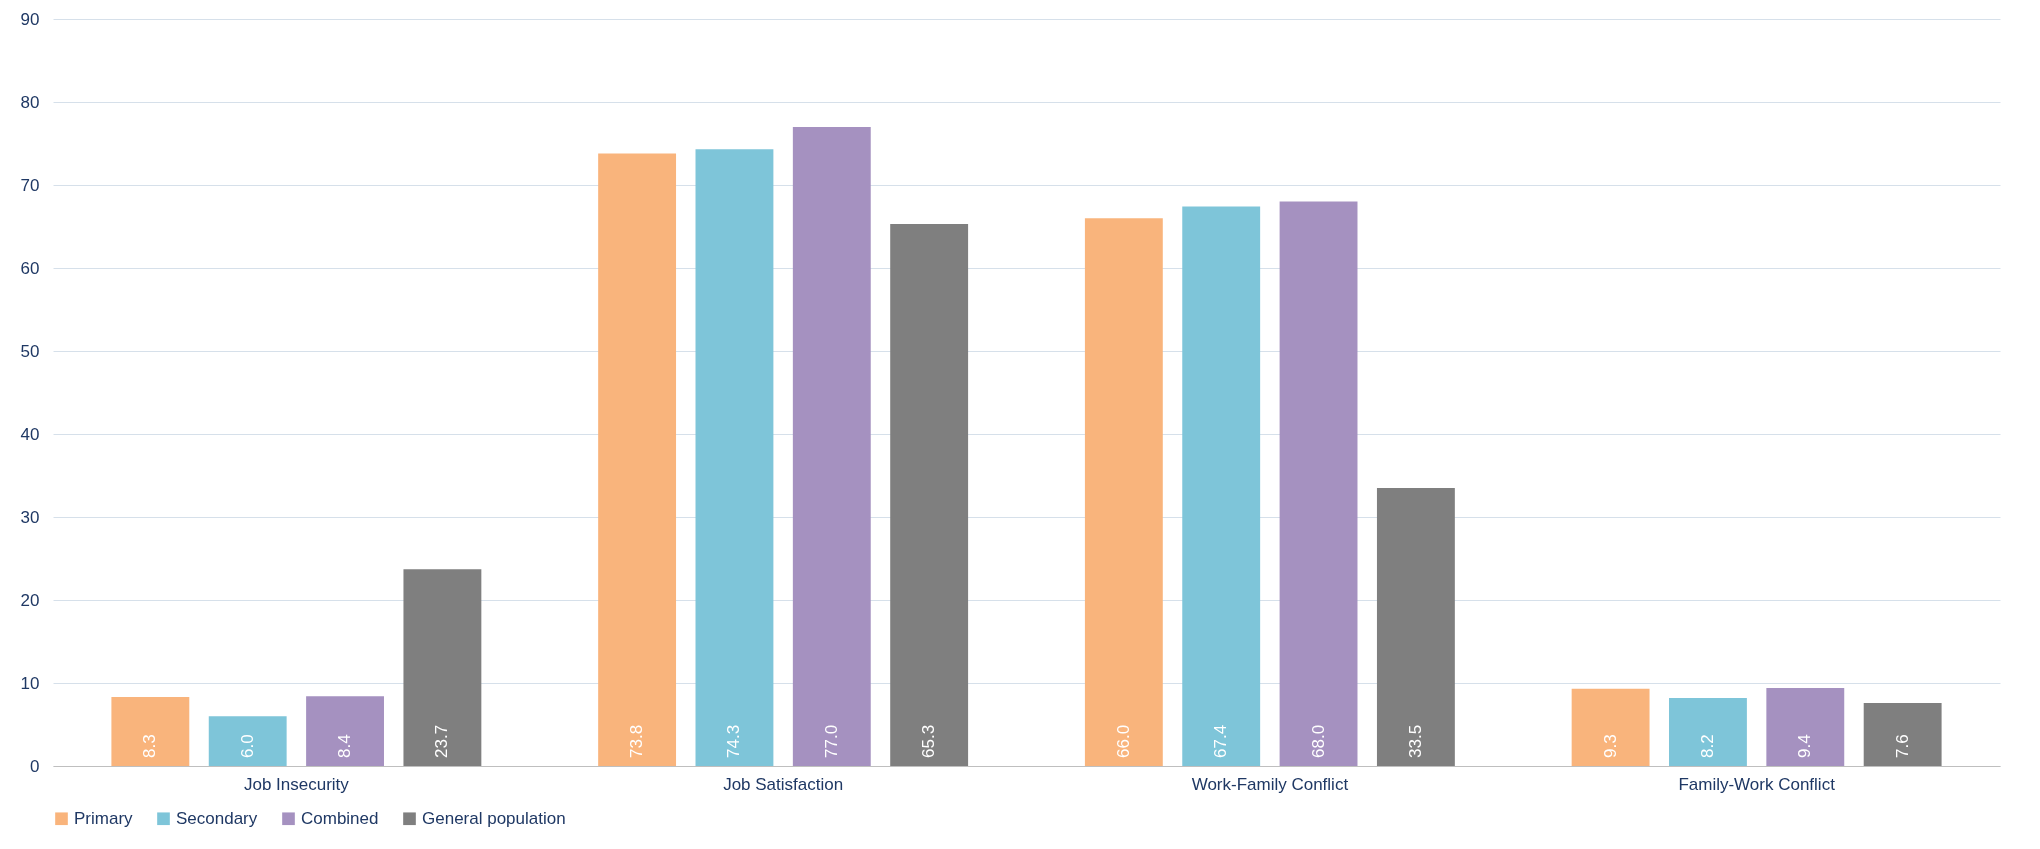  What do you see at coordinates (1805, 746) in the screenshot?
I see `data-label: 9.4` at bounding box center [1805, 746].